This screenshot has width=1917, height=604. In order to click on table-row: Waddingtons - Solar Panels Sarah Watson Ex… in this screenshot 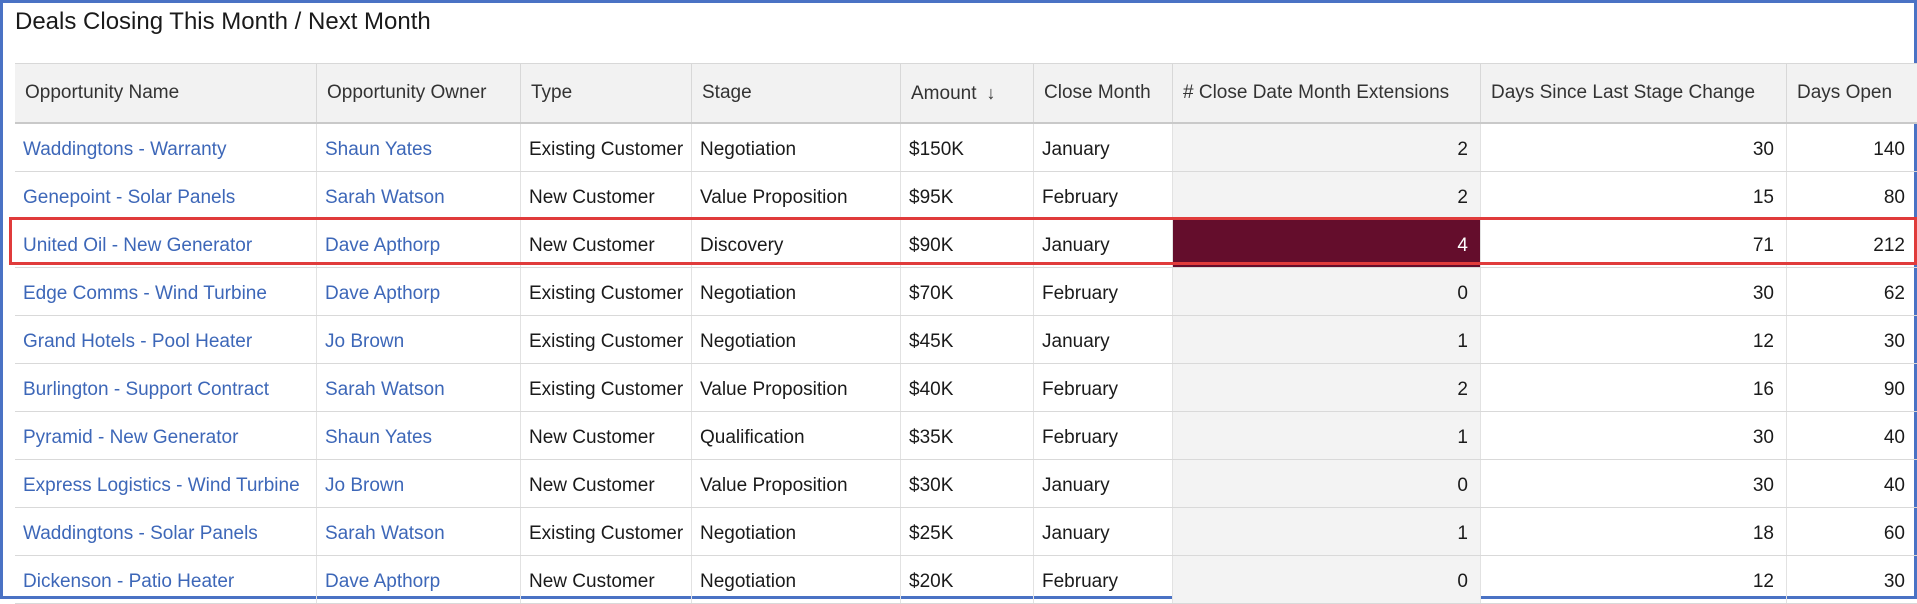, I will do `click(966, 532)`.